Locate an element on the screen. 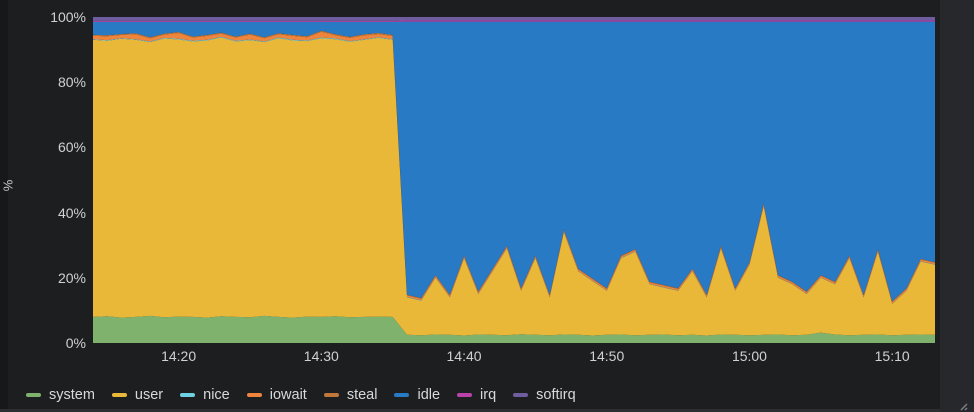  panel-left-edge is located at coordinates (4, 206).